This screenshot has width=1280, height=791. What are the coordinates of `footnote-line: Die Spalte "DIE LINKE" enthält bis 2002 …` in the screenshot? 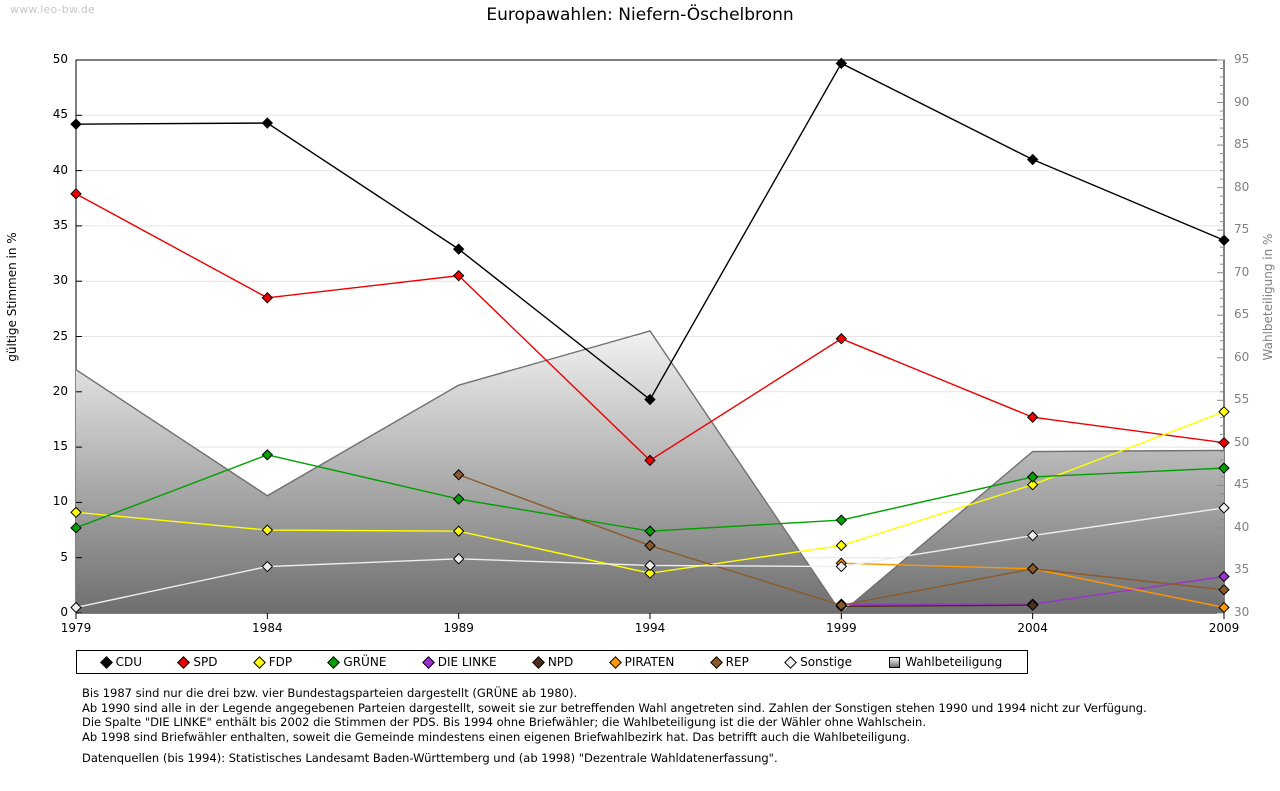 It's located at (504, 722).